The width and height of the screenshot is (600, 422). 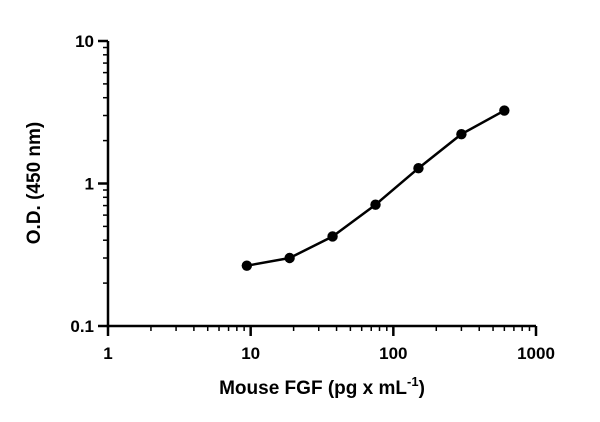 I want to click on x-axis-title-suffix: ), so click(x=422, y=388).